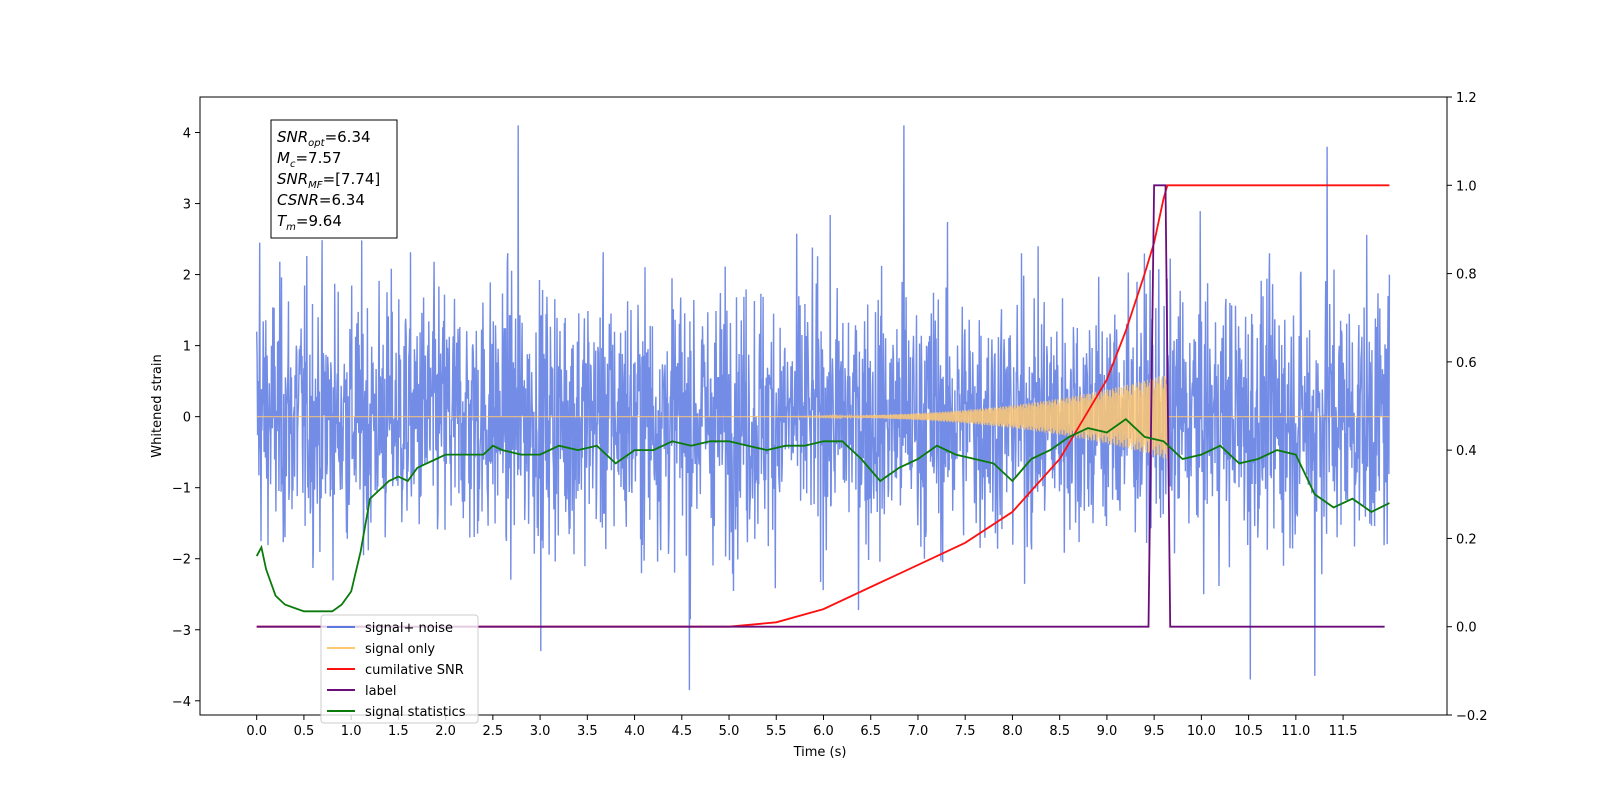 The height and width of the screenshot is (800, 1600). What do you see at coordinates (1059, 731) in the screenshot?
I see `x-tick-label: 8.5` at bounding box center [1059, 731].